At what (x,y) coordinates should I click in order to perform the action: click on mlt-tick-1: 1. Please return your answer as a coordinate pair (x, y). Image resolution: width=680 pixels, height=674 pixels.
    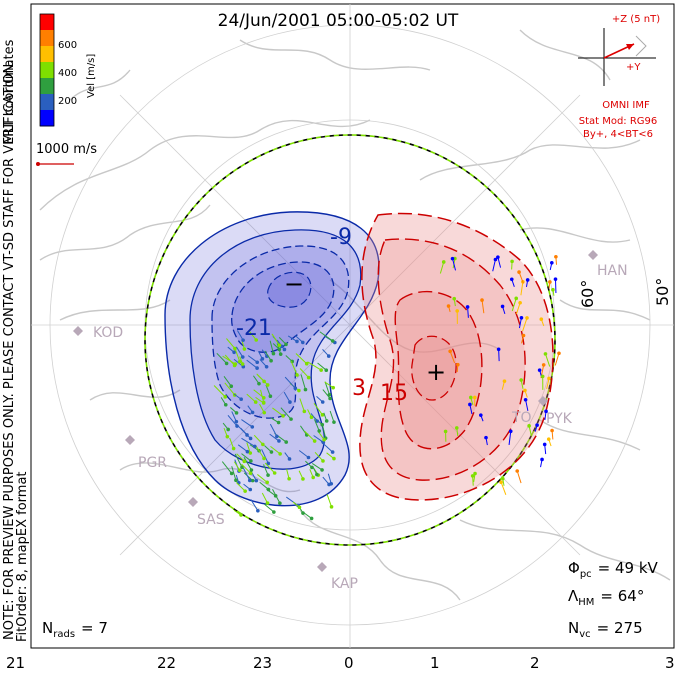
    Looking at the image, I should click on (435, 663).